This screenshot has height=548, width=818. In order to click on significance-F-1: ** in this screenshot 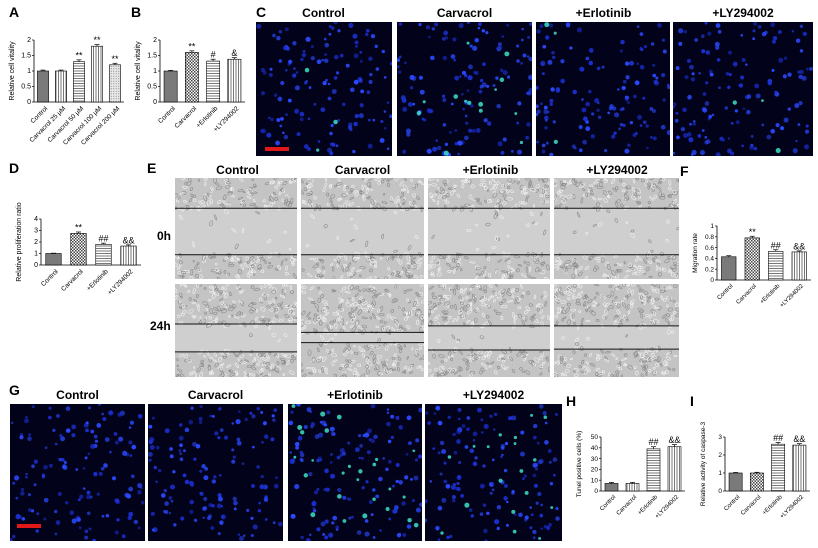, I will do `click(753, 232)`.